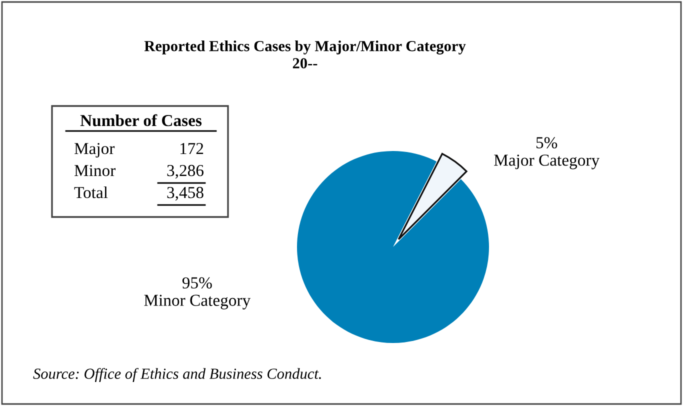  Describe the element at coordinates (192, 148) in the screenshot. I see `text: 172` at that location.